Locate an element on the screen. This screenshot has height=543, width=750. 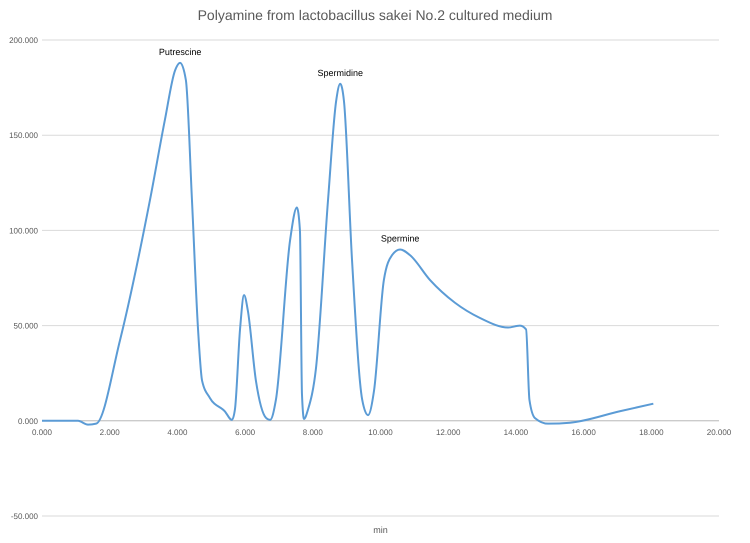
x-tick-label: 12.000 is located at coordinates (448, 432).